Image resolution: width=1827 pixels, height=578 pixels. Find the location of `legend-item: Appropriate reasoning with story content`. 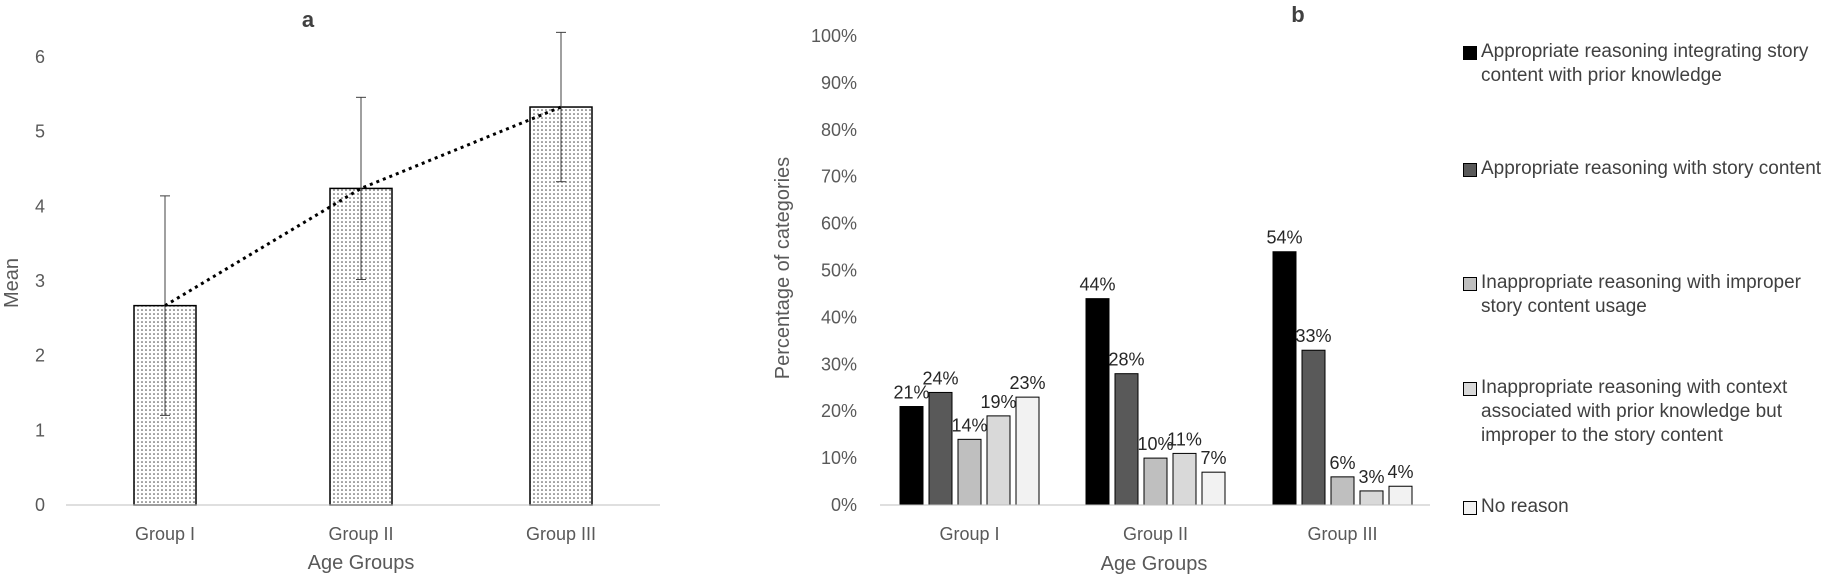

legend-item: Appropriate reasoning with story content is located at coordinates (1645, 169).